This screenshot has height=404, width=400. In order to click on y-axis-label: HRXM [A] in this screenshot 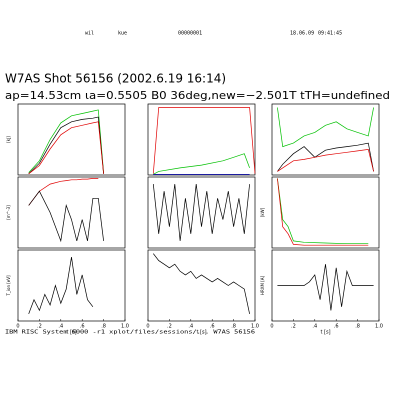, I will do `click(262, 286)`.